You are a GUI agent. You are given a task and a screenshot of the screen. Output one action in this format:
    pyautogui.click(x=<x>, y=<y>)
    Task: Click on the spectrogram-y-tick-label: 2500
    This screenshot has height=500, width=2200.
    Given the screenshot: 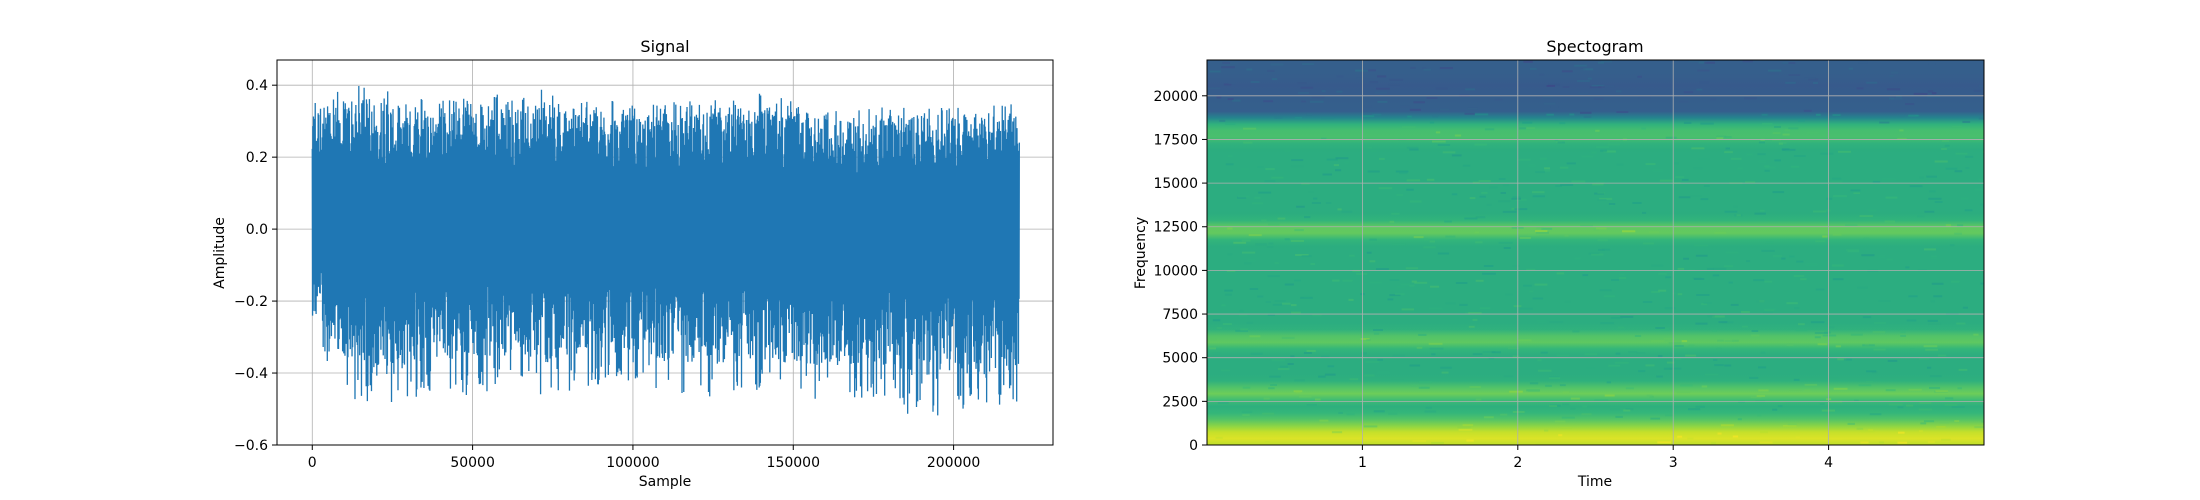 What is the action you would take?
    pyautogui.click(x=1180, y=402)
    